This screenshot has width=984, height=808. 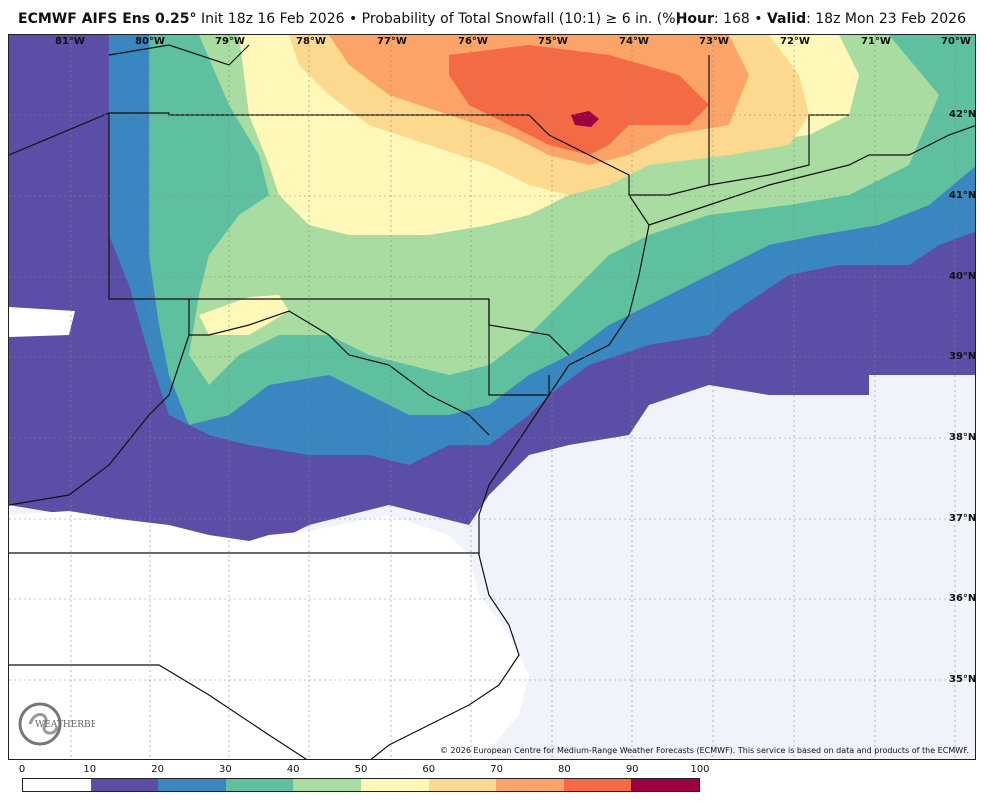 I want to click on lon-label: 81°W, so click(x=70, y=41).